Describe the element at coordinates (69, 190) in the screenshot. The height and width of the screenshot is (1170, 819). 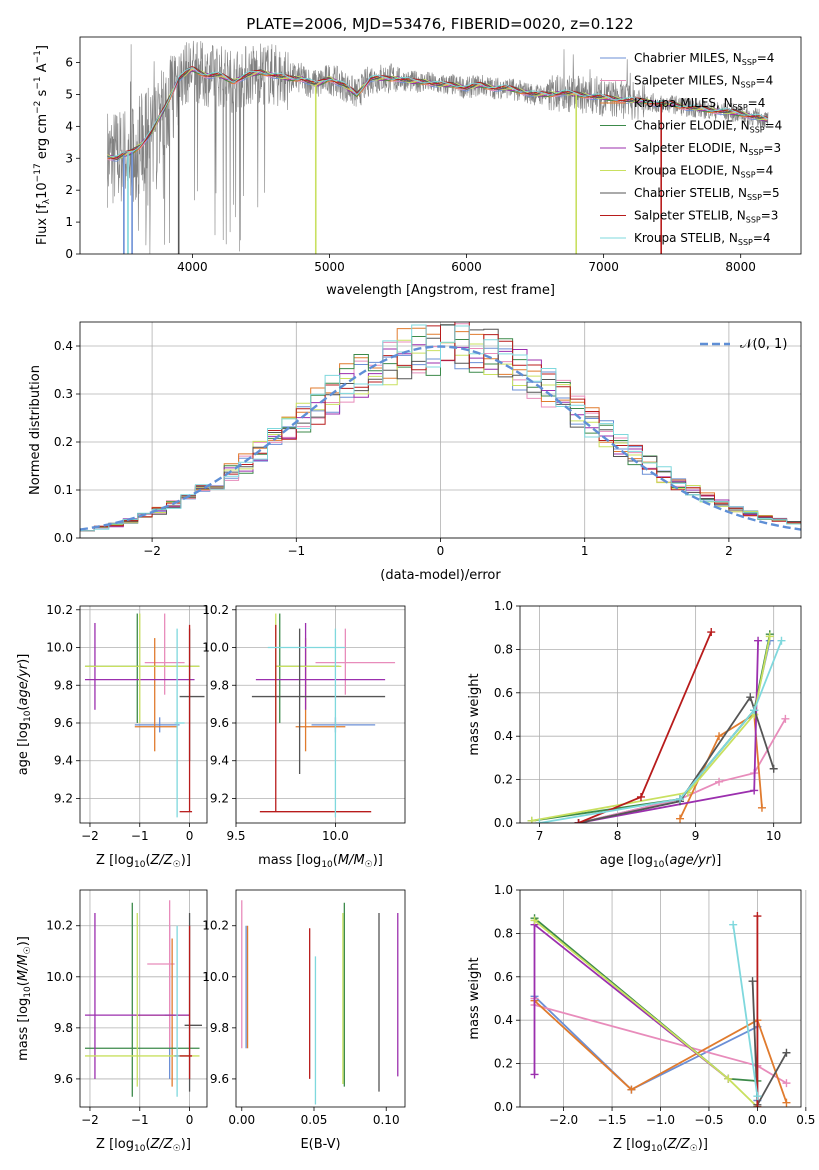
I see `spectrum-ytick-label: 2` at that location.